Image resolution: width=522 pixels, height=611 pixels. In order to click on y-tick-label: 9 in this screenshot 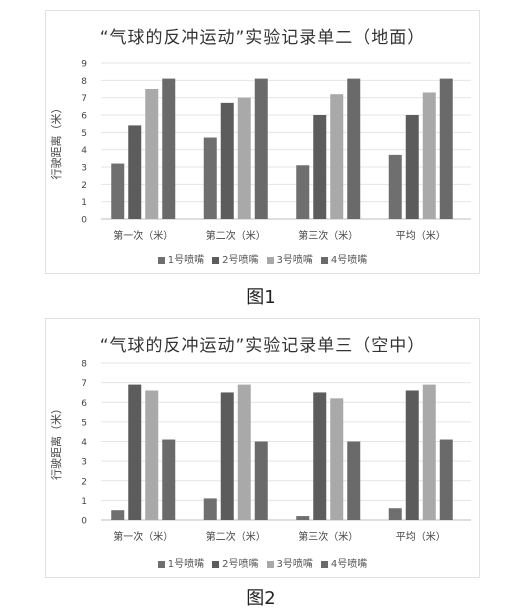, I will do `click(84, 65)`.